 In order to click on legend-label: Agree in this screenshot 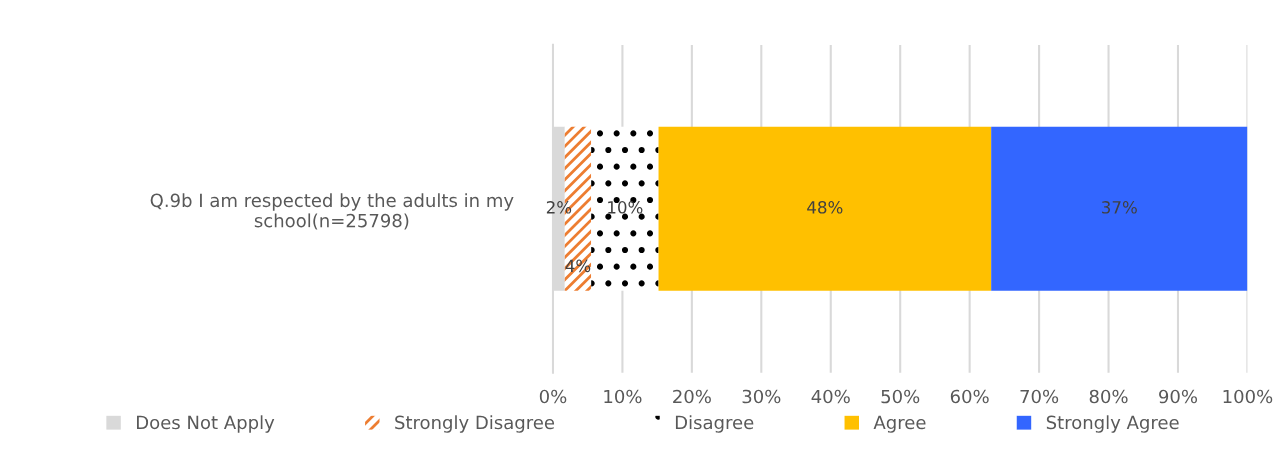, I will do `click(899, 424)`.